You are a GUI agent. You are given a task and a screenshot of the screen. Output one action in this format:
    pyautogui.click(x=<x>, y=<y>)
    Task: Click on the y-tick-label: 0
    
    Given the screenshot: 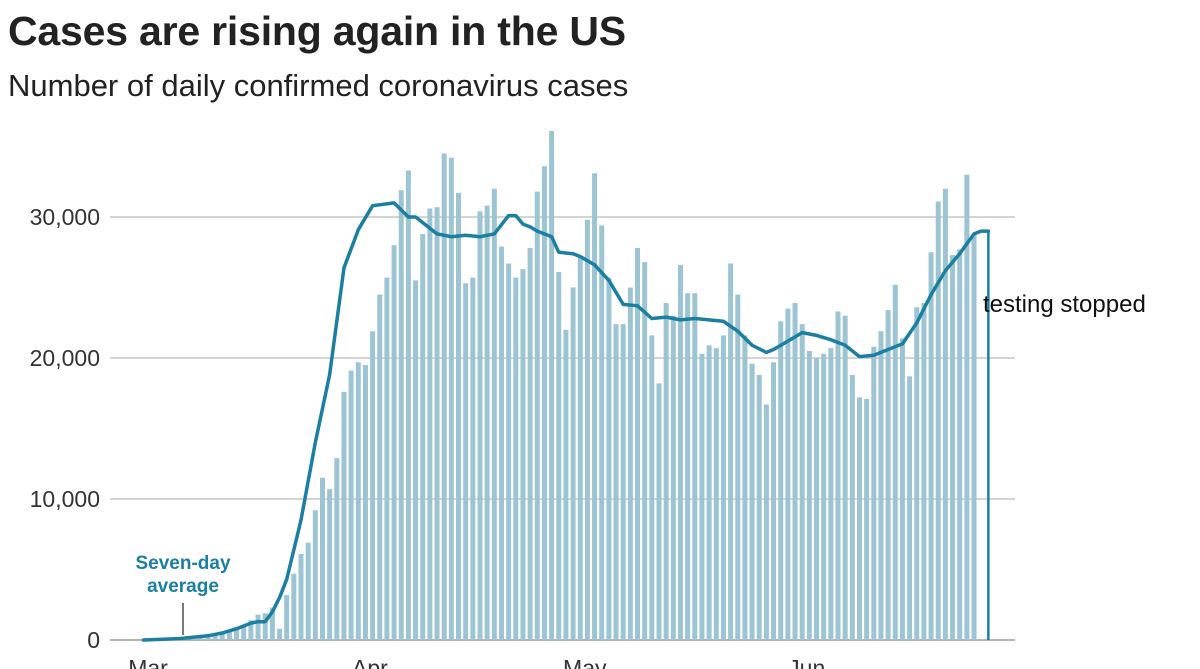 What is the action you would take?
    pyautogui.click(x=93, y=640)
    